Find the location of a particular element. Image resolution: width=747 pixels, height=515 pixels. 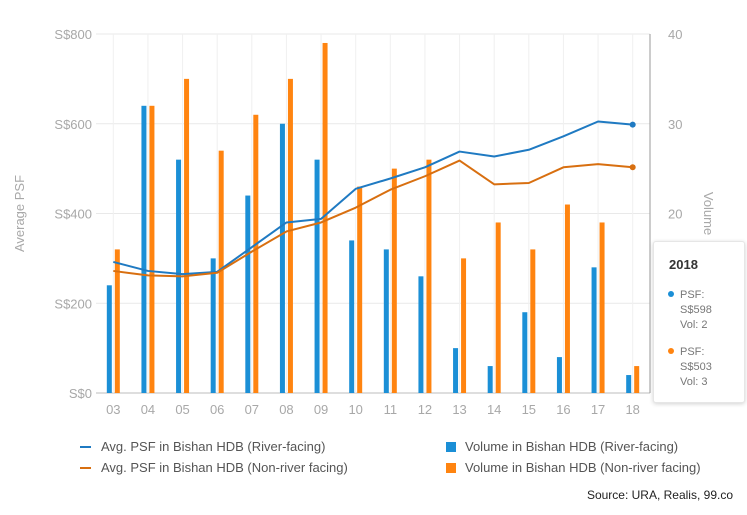

x-tick-label: 15 is located at coordinates (529, 409).